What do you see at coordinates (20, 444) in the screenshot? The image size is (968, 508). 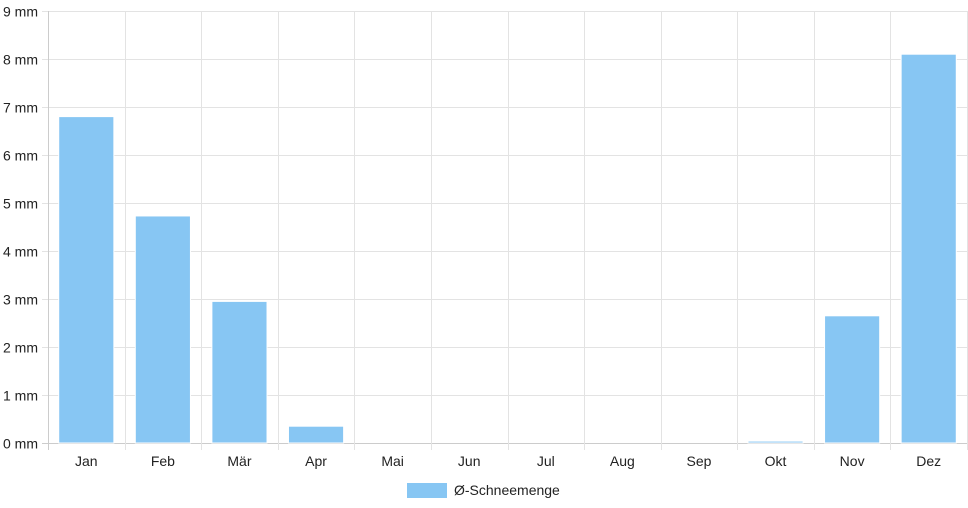 I see `y-tick-label: 0 mm` at bounding box center [20, 444].